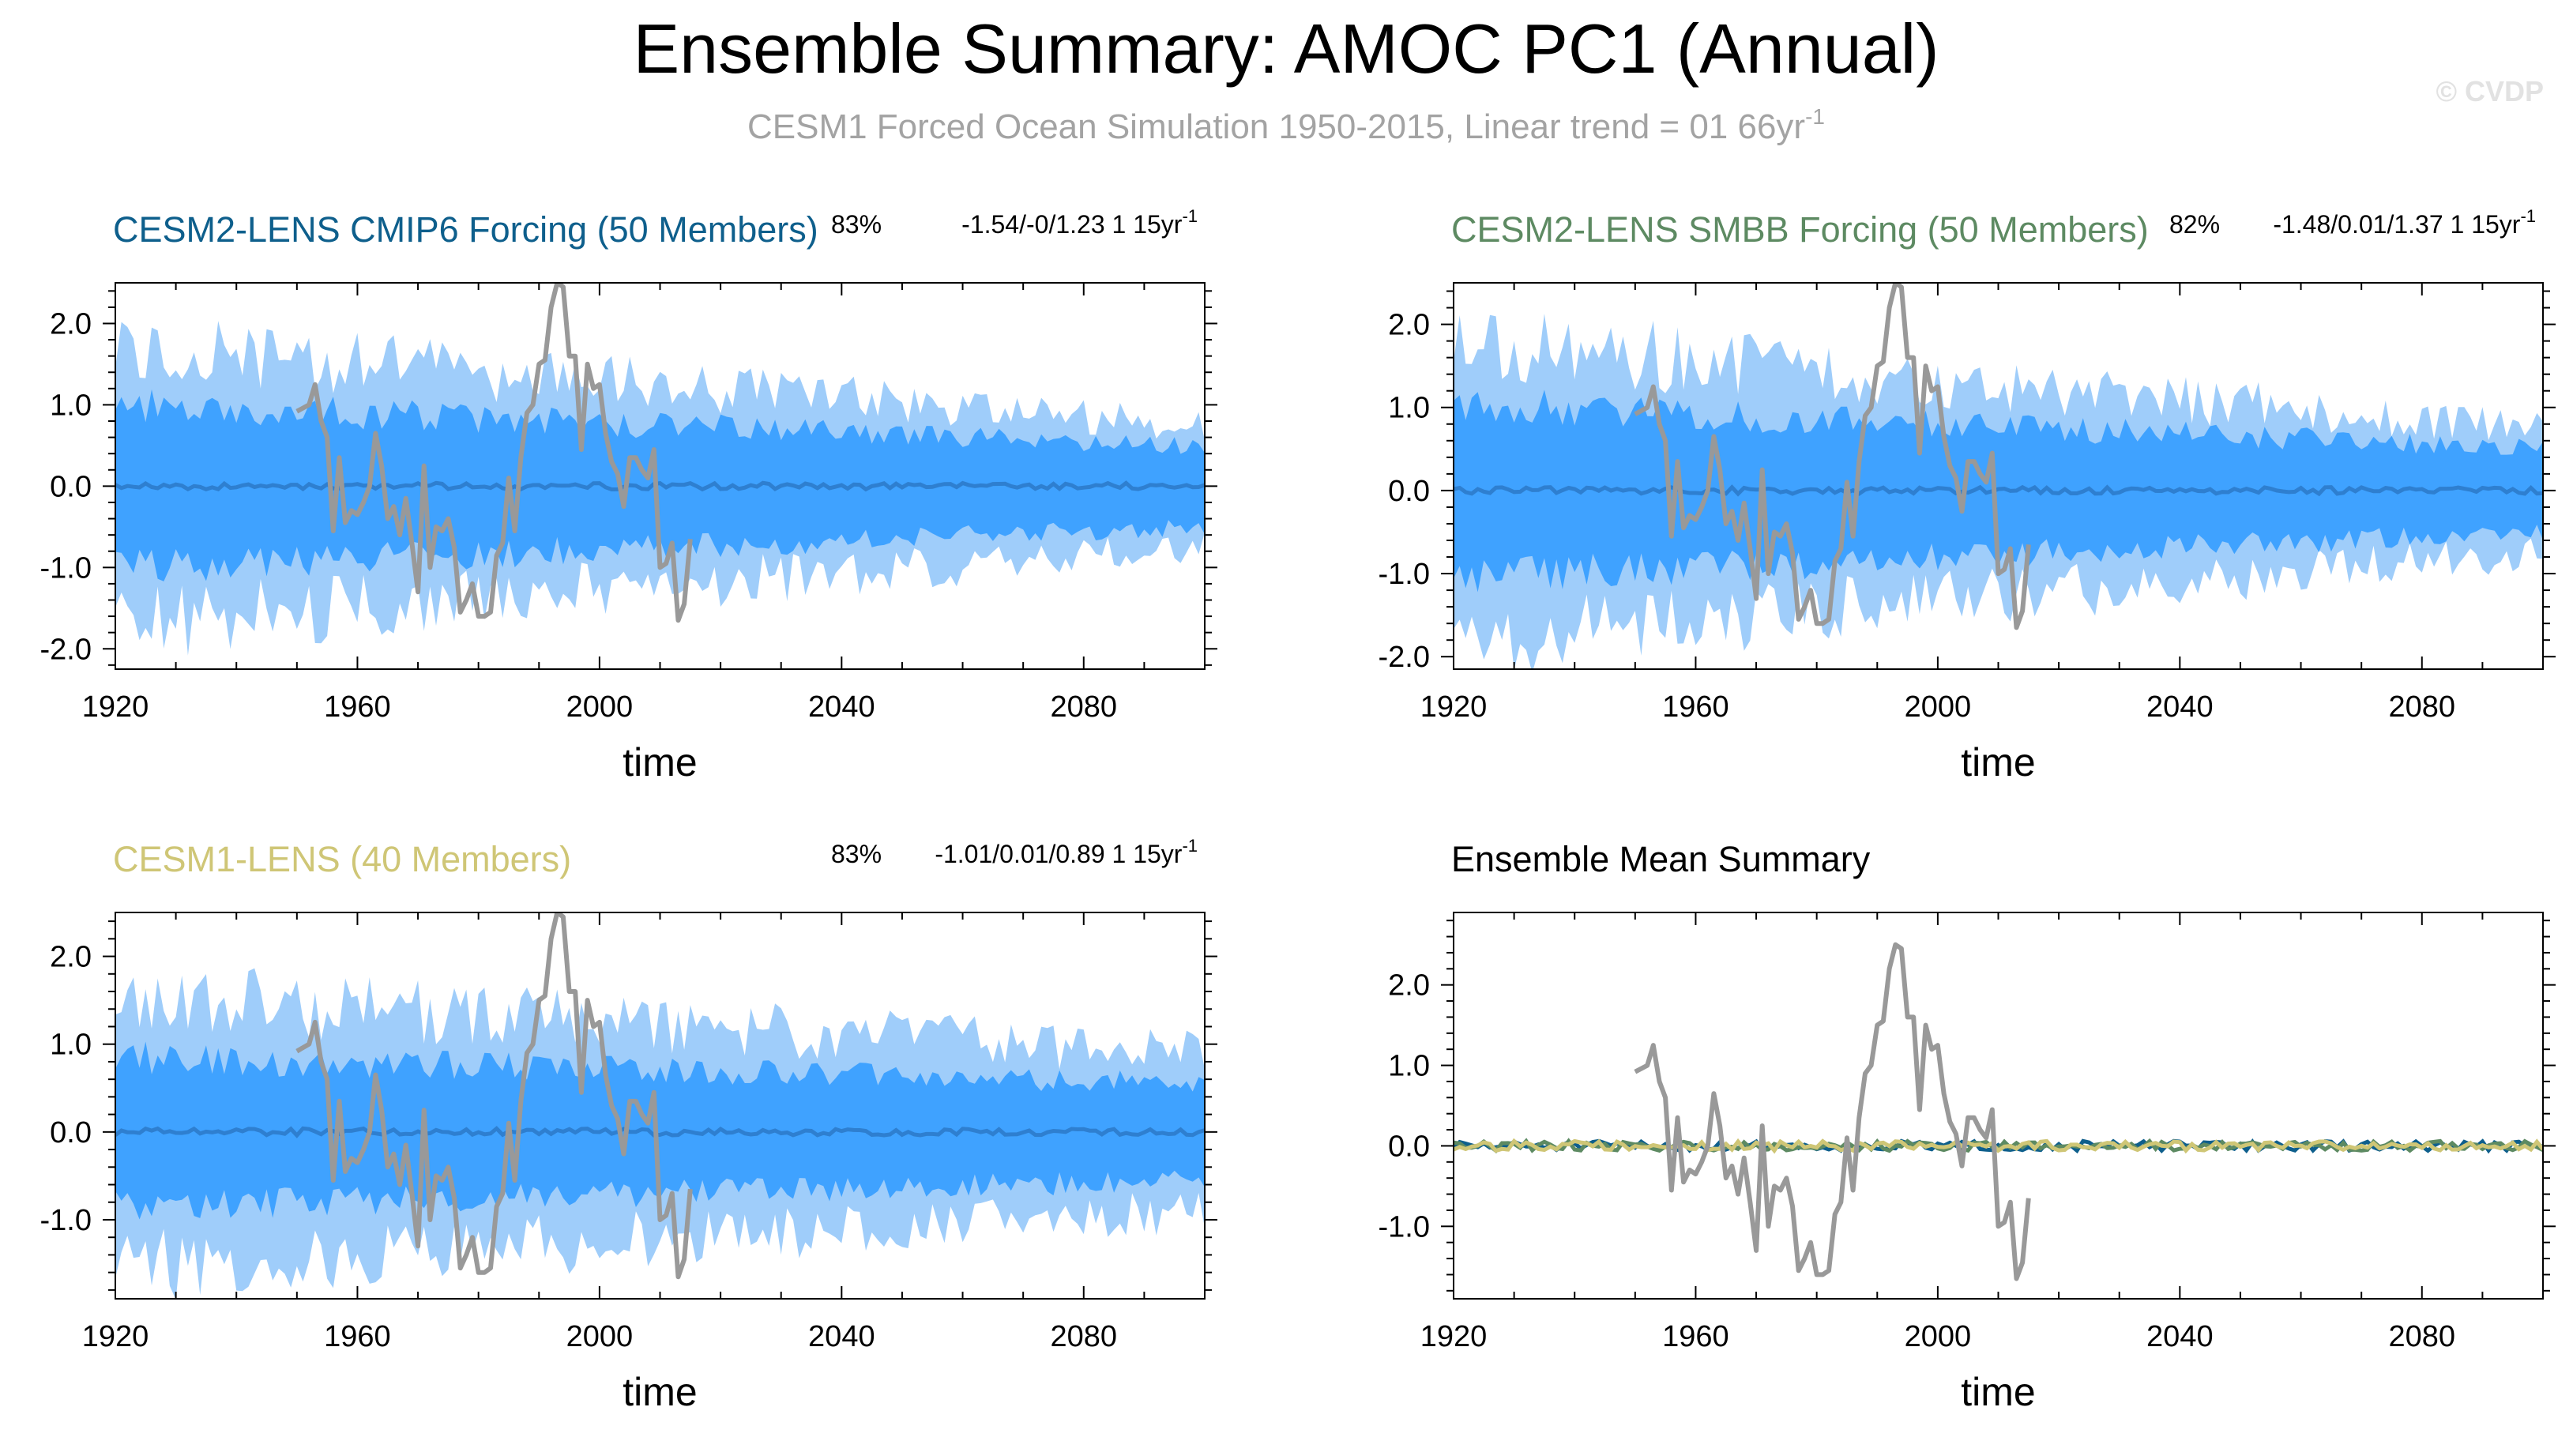 Image resolution: width=2573 pixels, height=1456 pixels. I want to click on plot-frame, so click(1998, 1106).